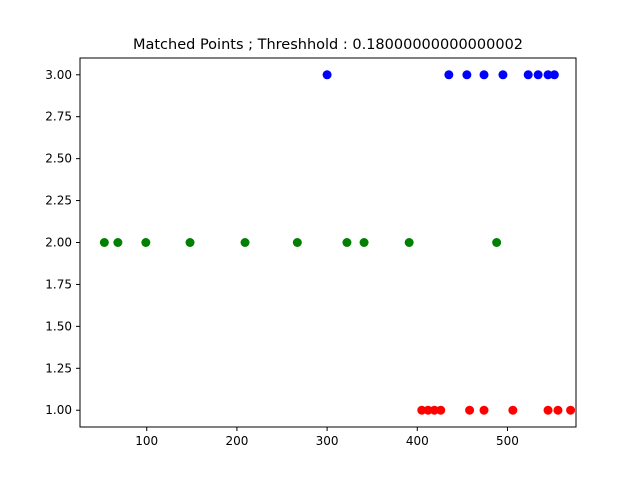  What do you see at coordinates (58, 368) in the screenshot?
I see `y-tick-label: 1.25` at bounding box center [58, 368].